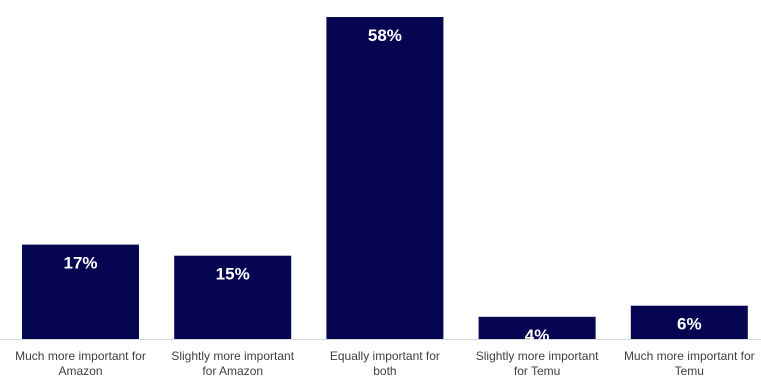 Image resolution: width=761 pixels, height=389 pixels. I want to click on category-label-line: for Amazon, so click(232, 371).